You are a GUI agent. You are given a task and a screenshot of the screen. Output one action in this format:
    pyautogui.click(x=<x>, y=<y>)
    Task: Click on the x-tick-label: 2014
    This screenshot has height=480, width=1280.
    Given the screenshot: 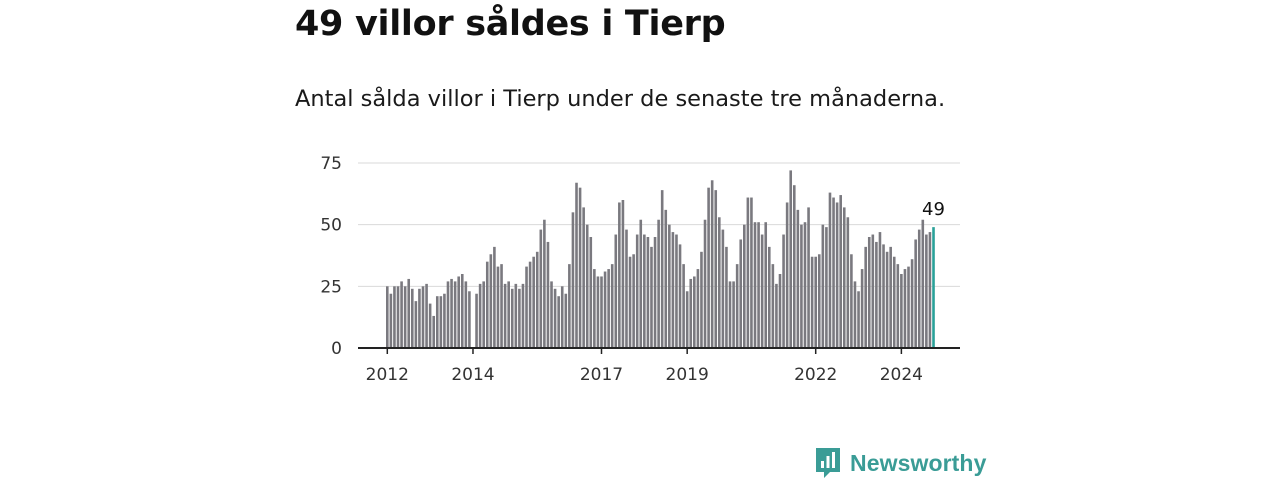 What is the action you would take?
    pyautogui.click(x=472, y=375)
    